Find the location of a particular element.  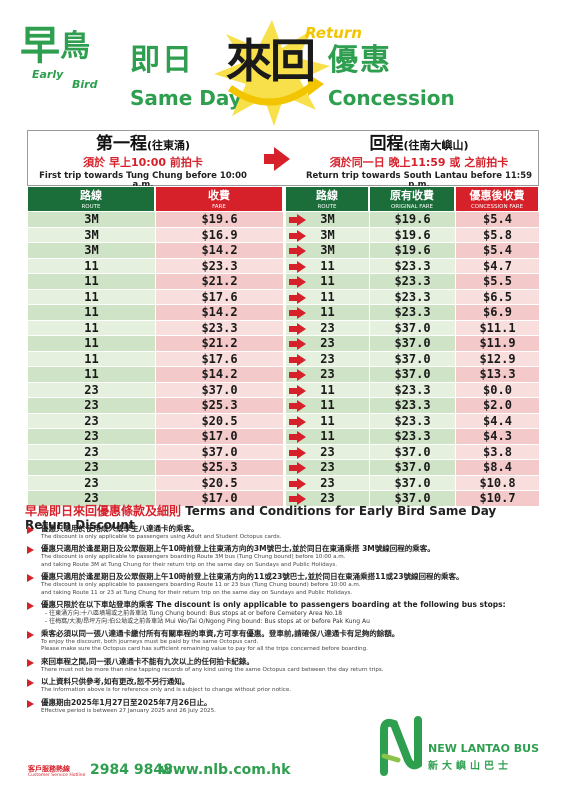

concession-fare-cell: $10.8 is located at coordinates (497, 483).